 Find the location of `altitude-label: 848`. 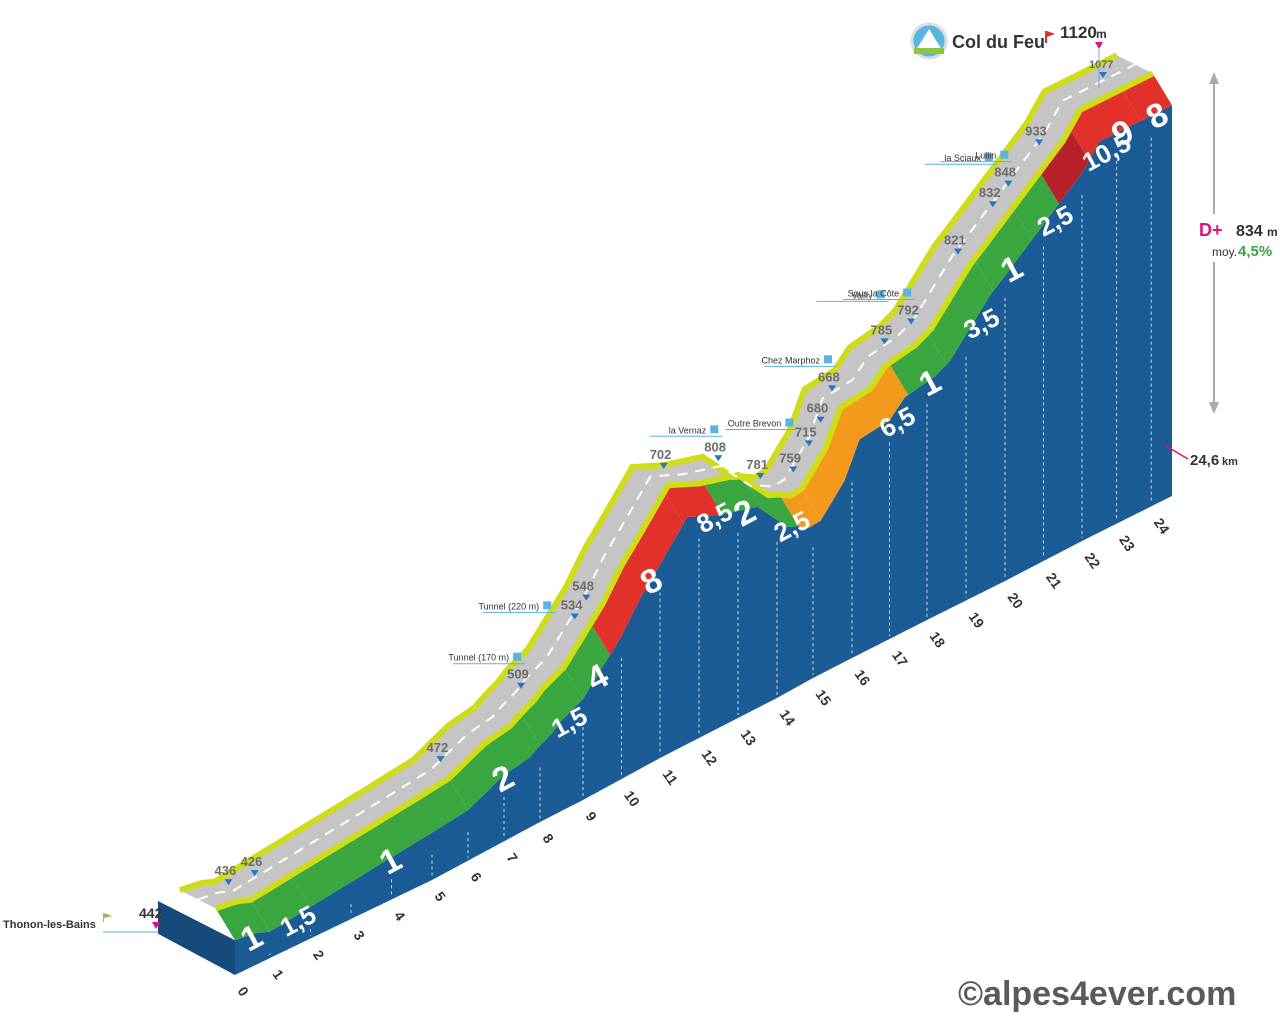

altitude-label: 848 is located at coordinates (1005, 172).